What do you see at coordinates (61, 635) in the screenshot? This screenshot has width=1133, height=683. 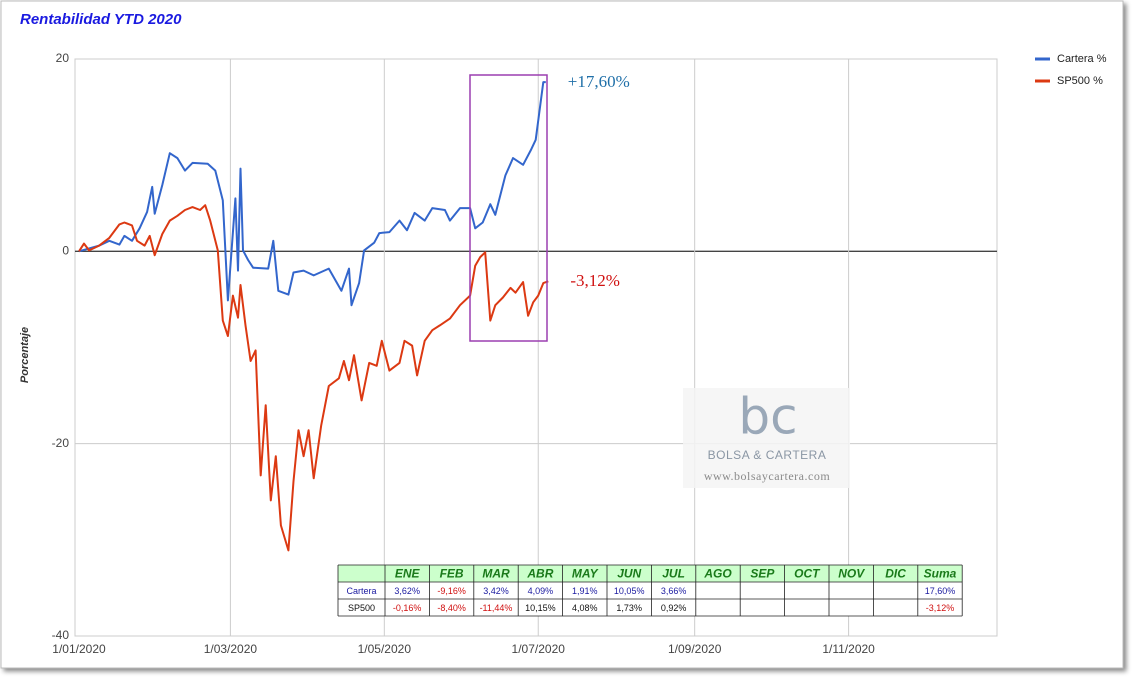 I see `y-tick-label: -40` at bounding box center [61, 635].